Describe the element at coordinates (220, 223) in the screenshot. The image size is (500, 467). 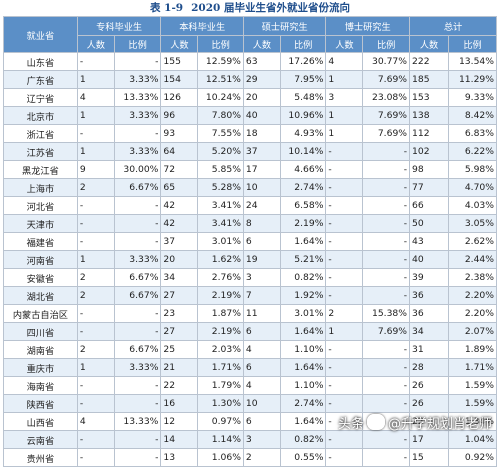
I see `cell-ratio: 3.41%` at that location.